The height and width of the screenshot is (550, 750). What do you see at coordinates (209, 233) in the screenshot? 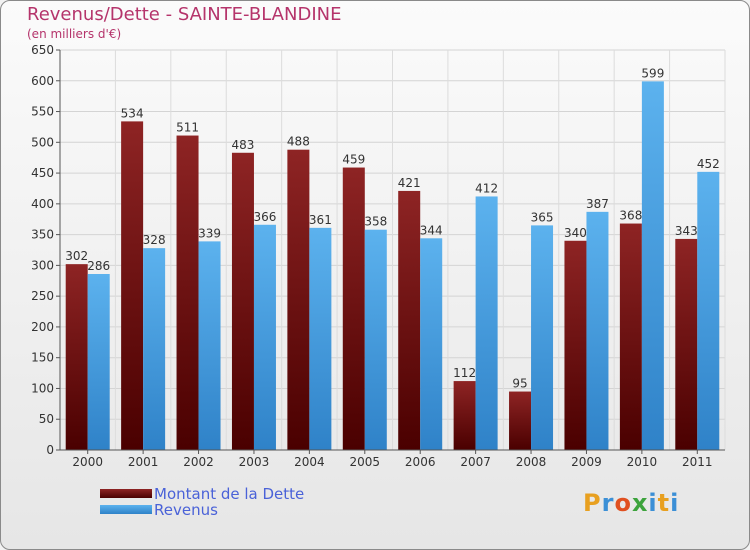
I see `data-label: 339` at bounding box center [209, 233].